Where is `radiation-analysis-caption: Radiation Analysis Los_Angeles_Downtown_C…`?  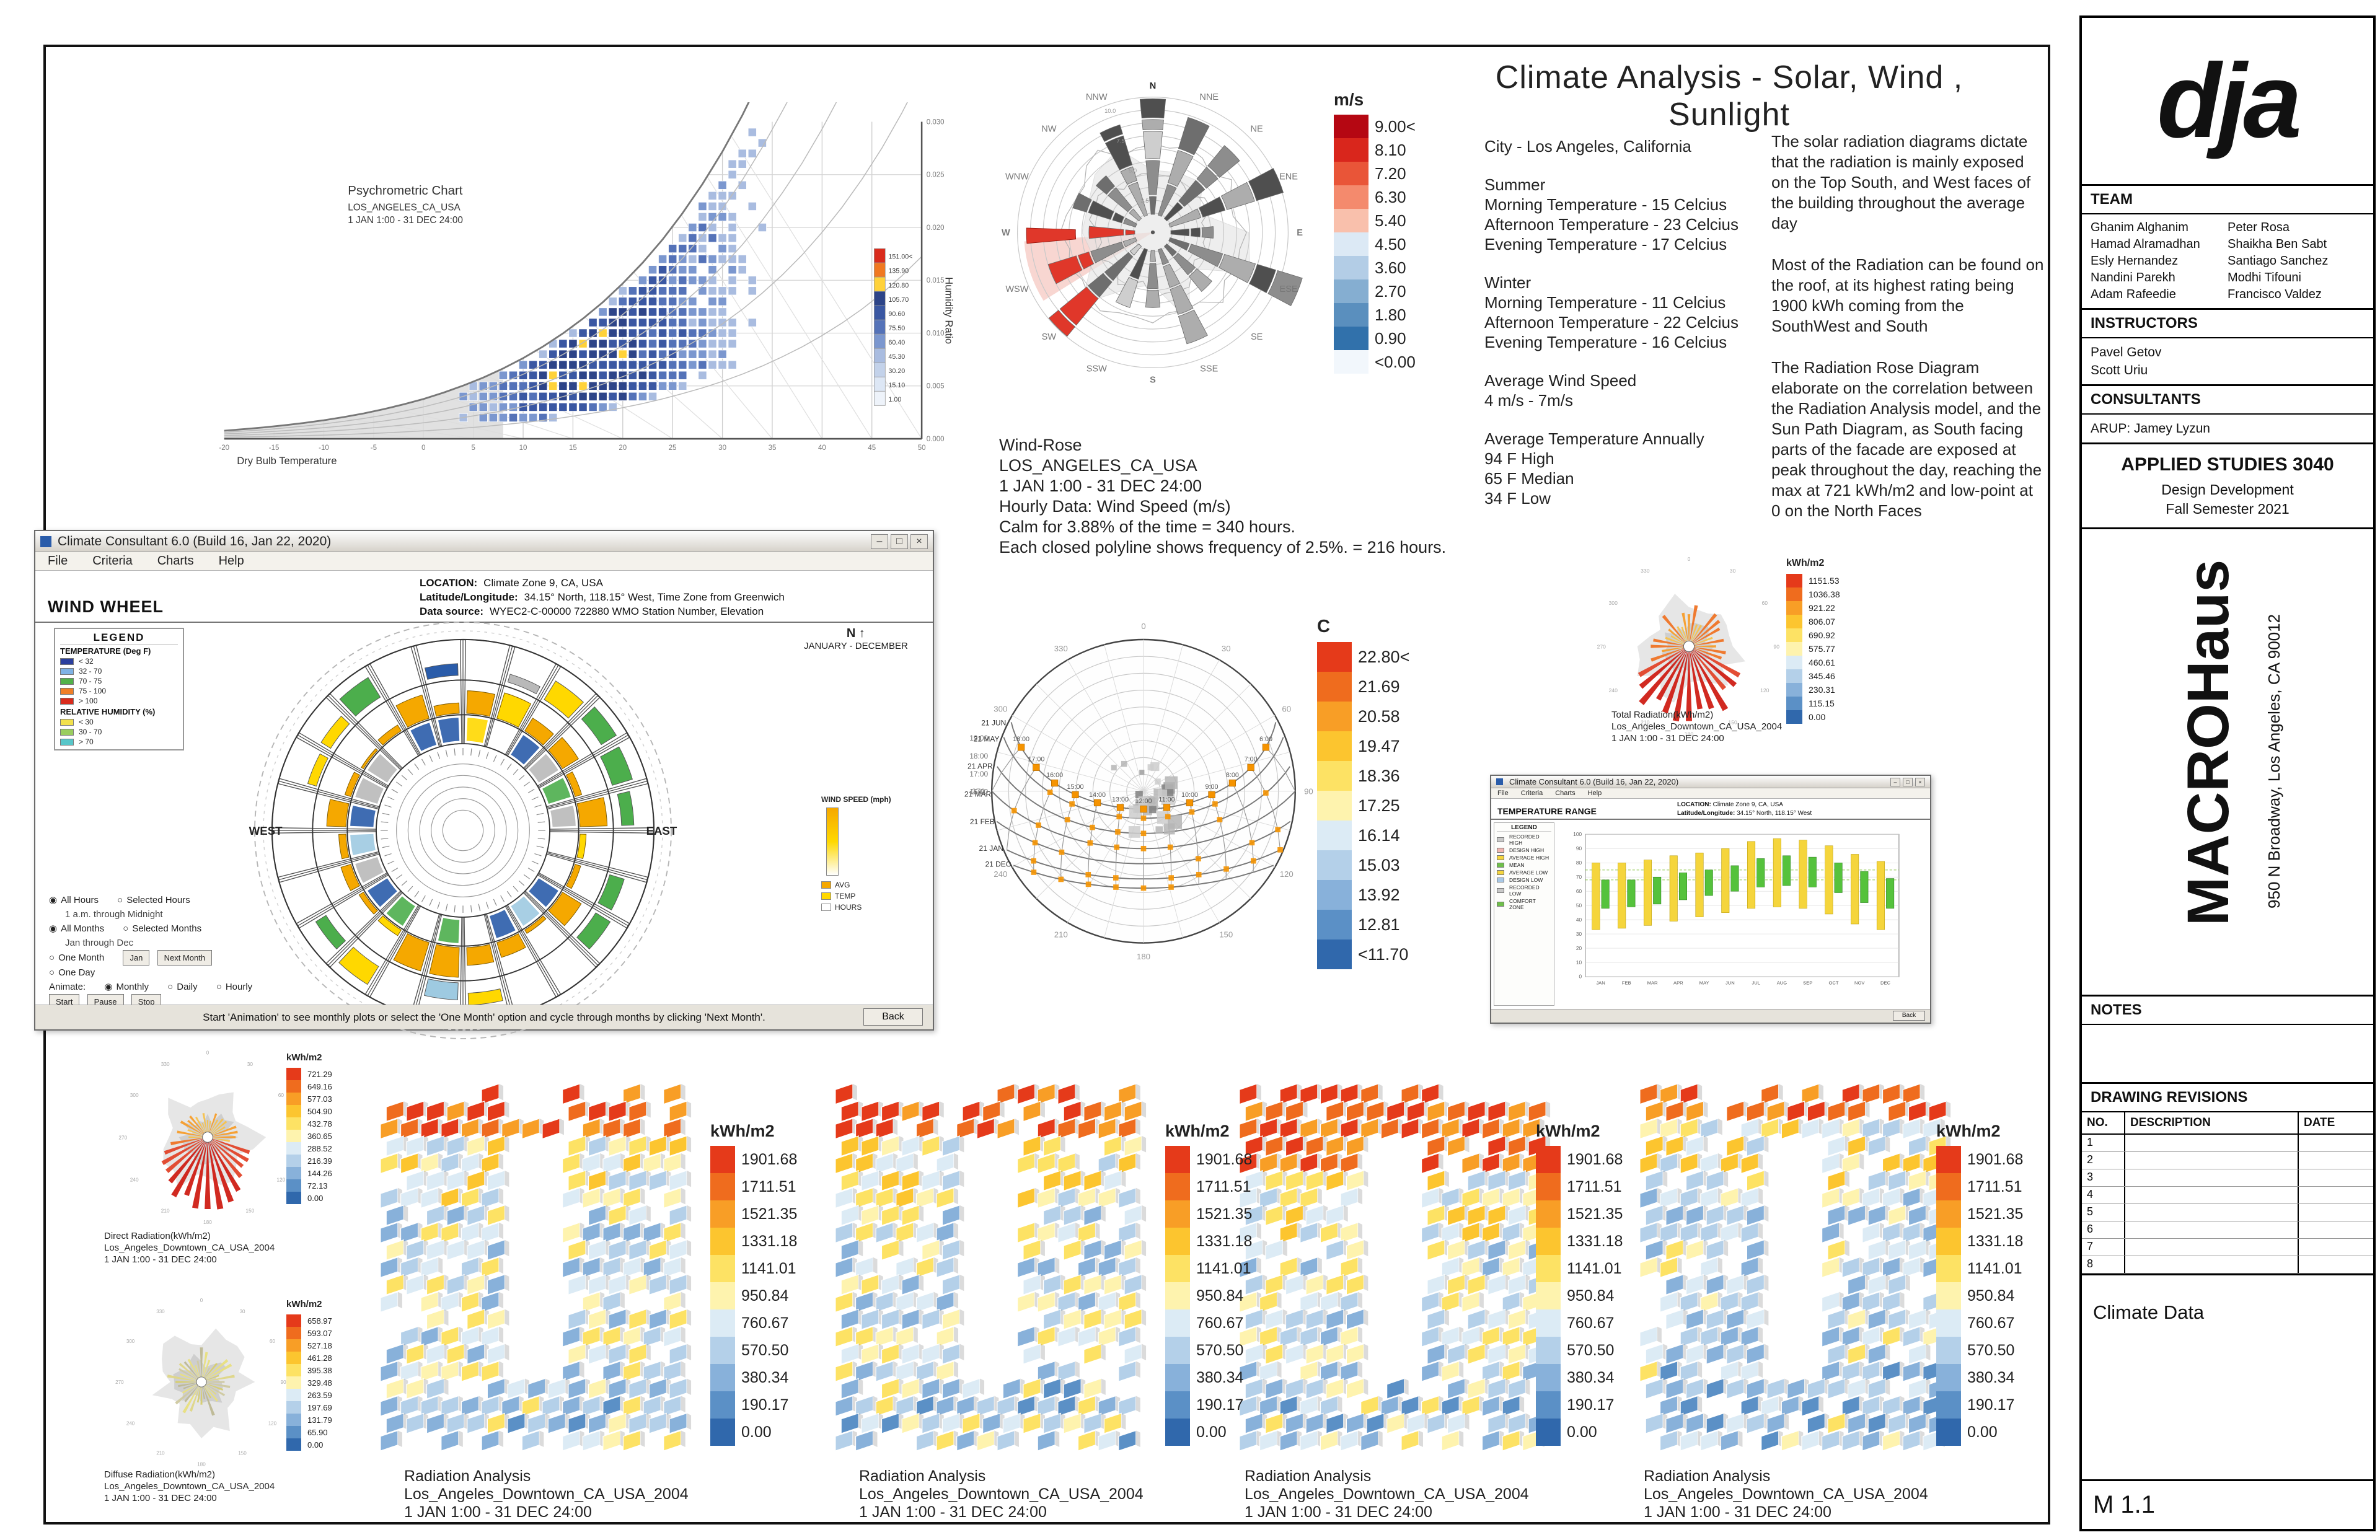
radiation-analysis-caption: Radiation Analysis Los_Angeles_Downtown_C… is located at coordinates (1817, 1494).